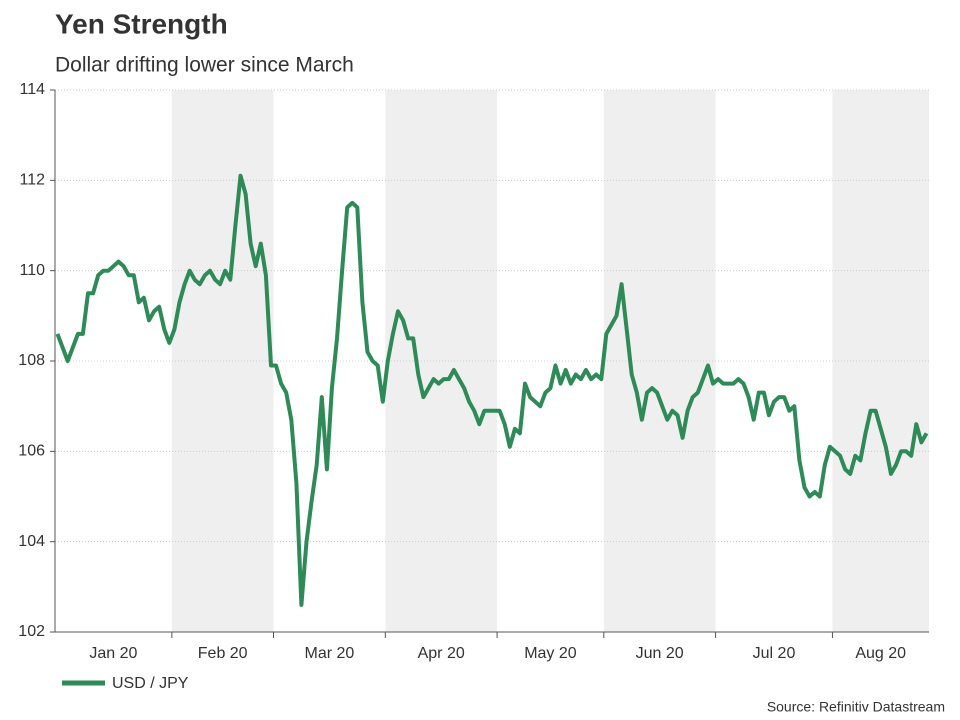 The width and height of the screenshot is (960, 720). I want to click on y-tick-label: 106, so click(31, 451).